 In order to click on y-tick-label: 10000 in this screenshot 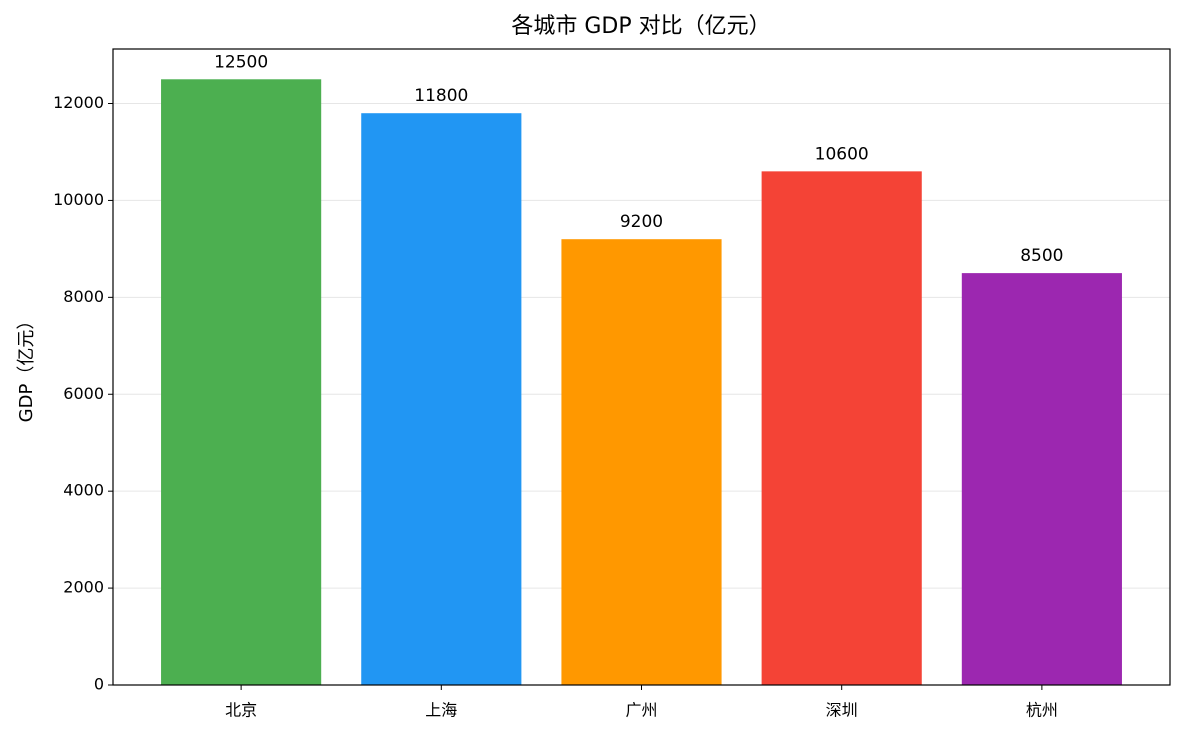, I will do `click(78, 199)`.